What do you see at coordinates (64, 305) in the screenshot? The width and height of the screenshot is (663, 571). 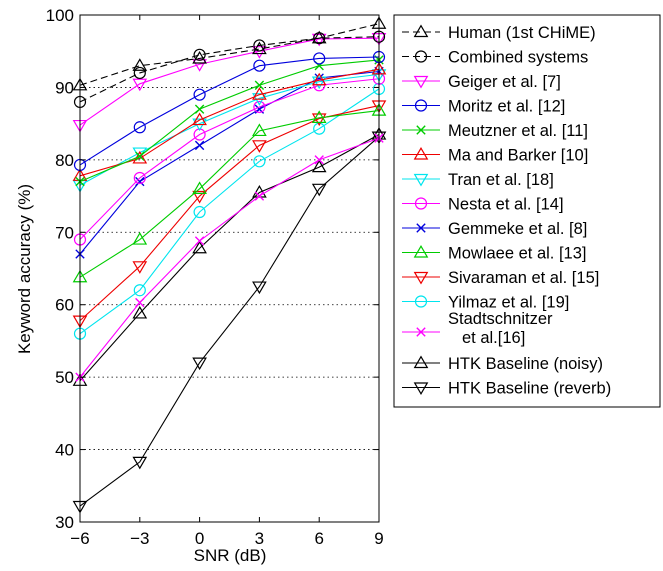 I see `y-tick-label: 60` at bounding box center [64, 305].